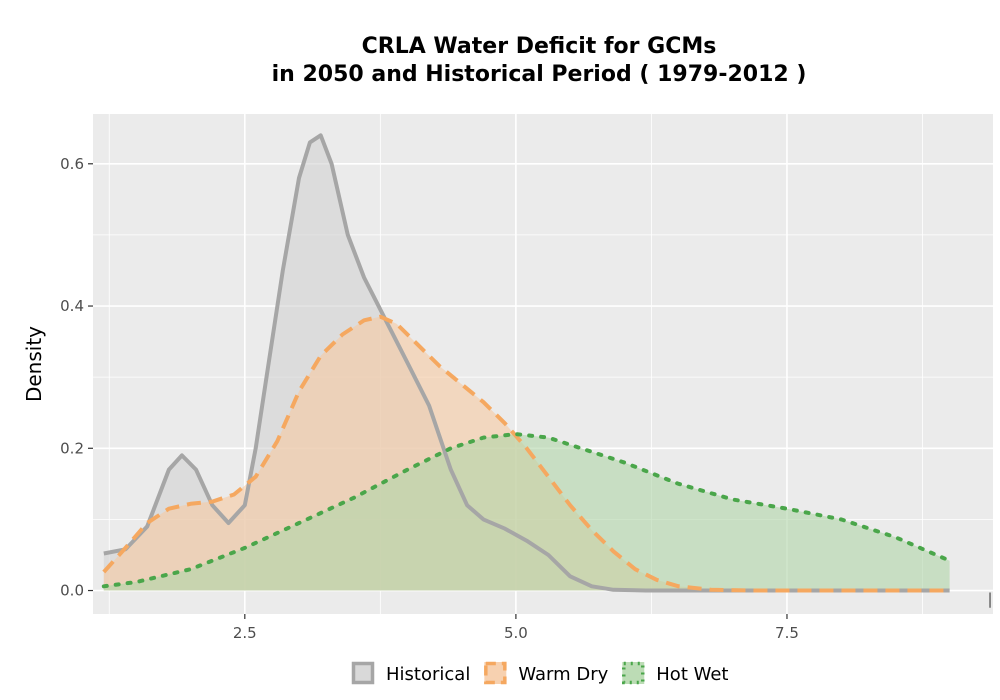 Image resolution: width=1000 pixels, height=700 pixels. What do you see at coordinates (563, 674) in the screenshot?
I see `legend-label-warm-dry: Warm Dry` at bounding box center [563, 674].